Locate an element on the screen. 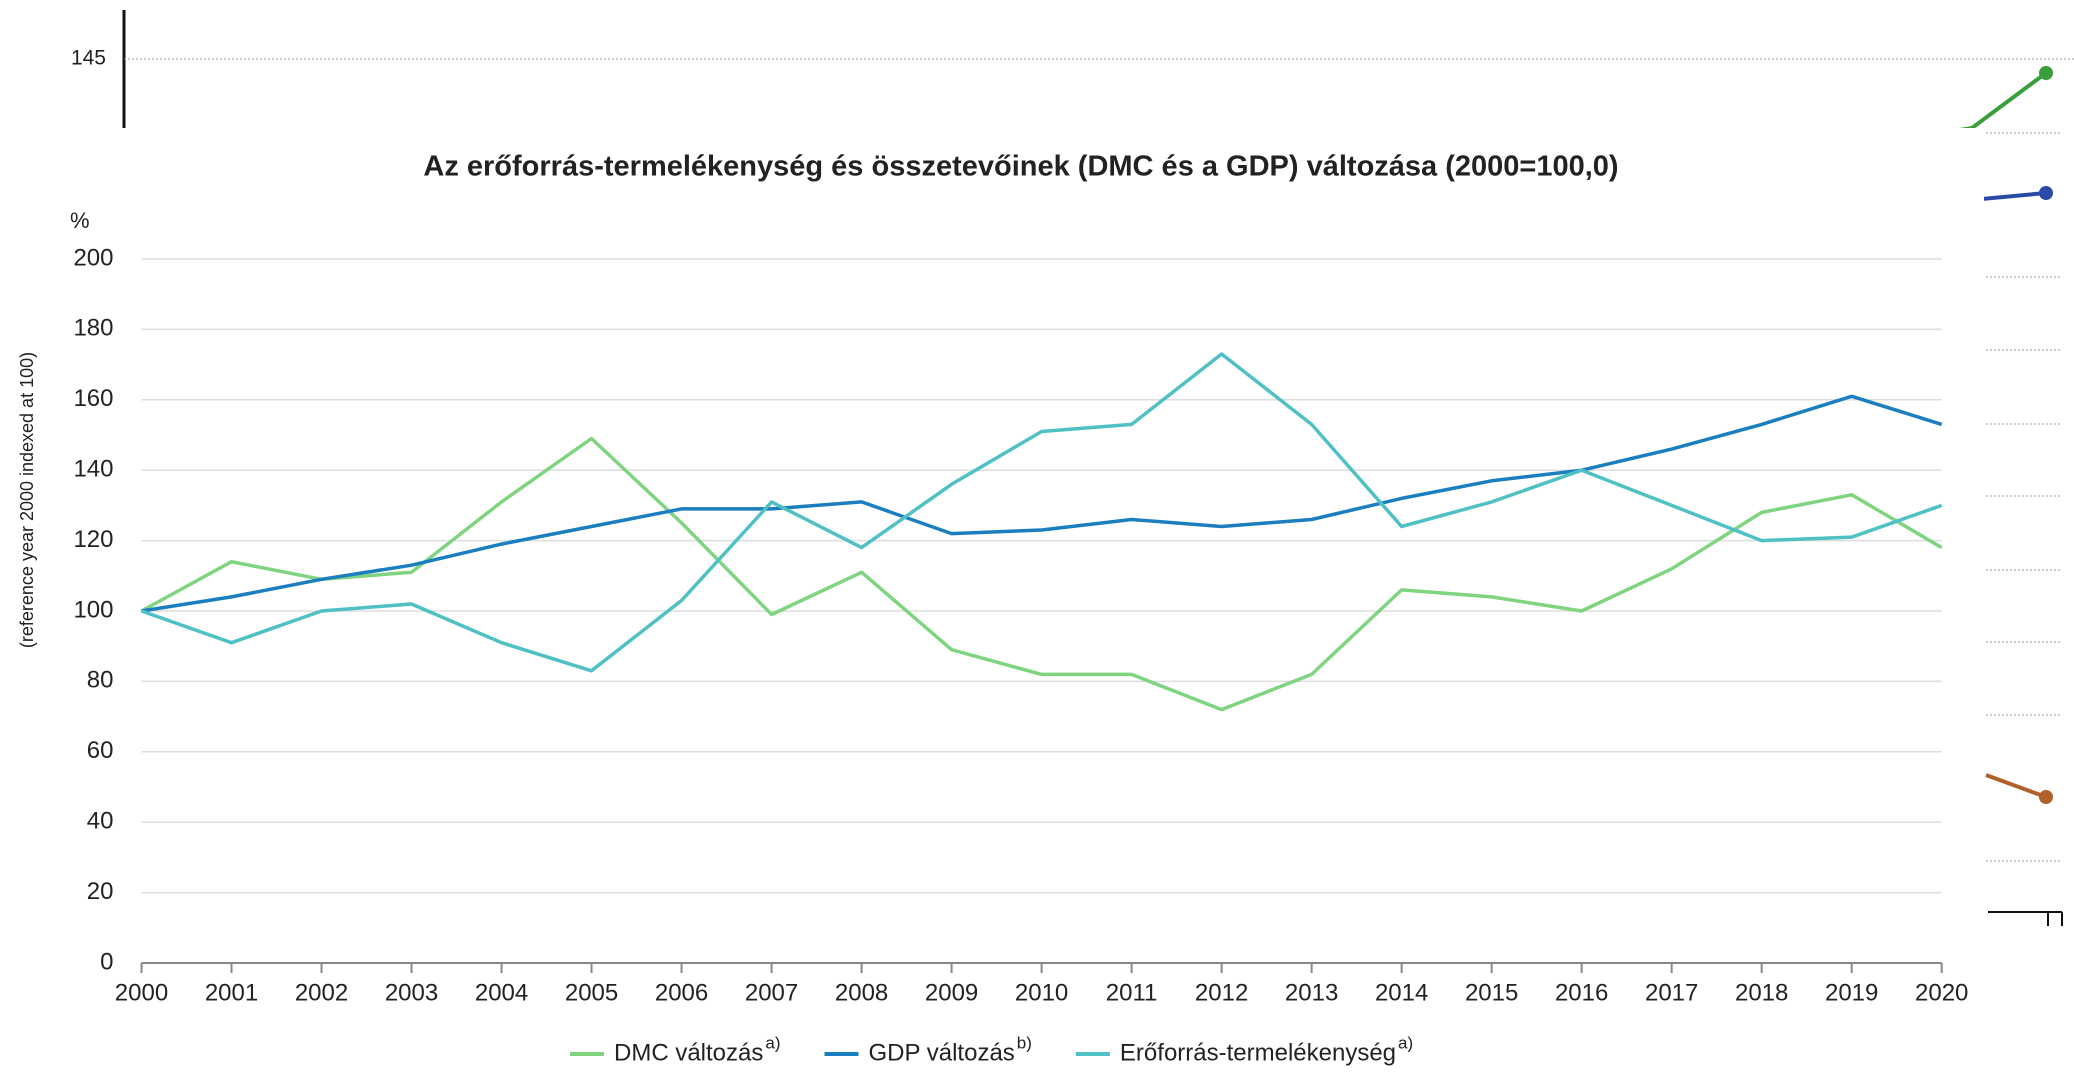 This screenshot has height=1081, width=2074. x-tick-label: 2003 is located at coordinates (411, 992).